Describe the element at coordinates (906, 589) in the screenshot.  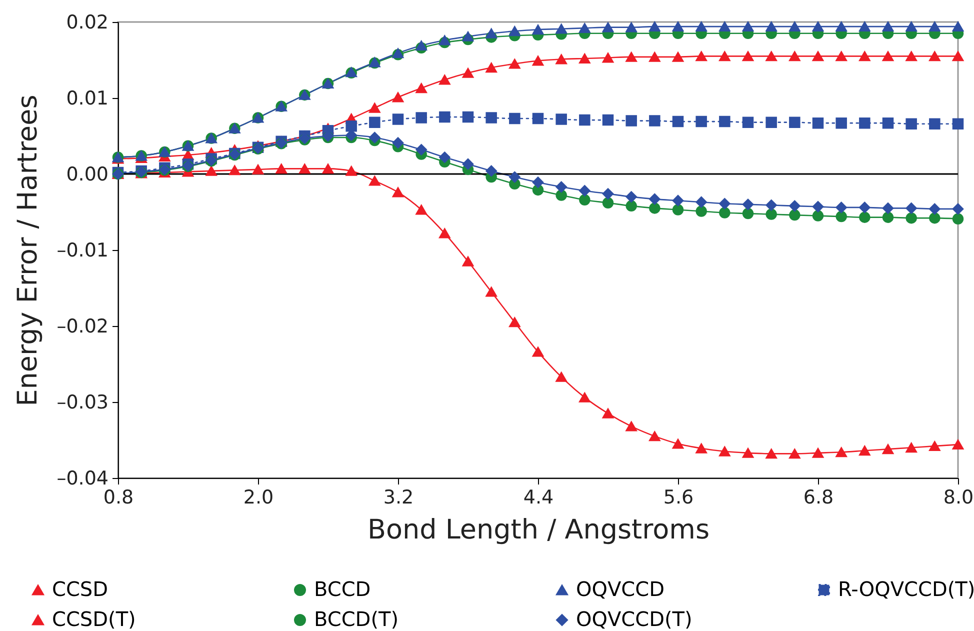
I see `legend-label: R-OQVCCD(T)` at that location.